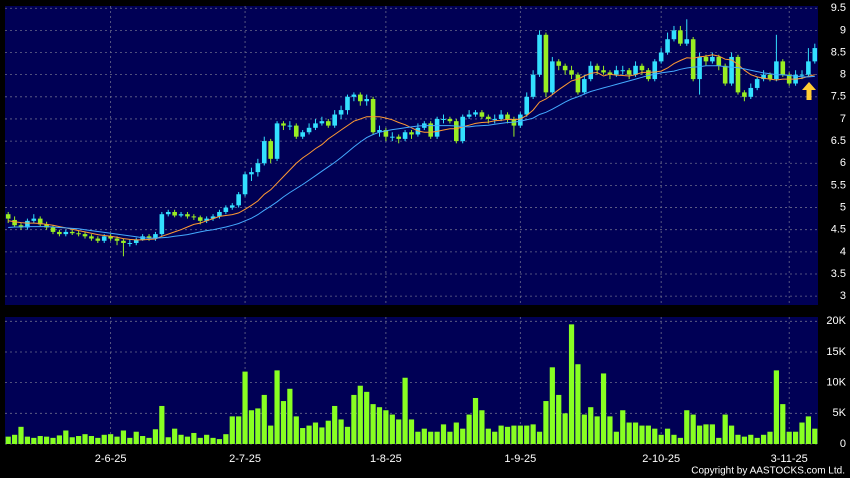  What do you see at coordinates (661, 459) in the screenshot?
I see `x-tick-label: 2-10-25` at bounding box center [661, 459].